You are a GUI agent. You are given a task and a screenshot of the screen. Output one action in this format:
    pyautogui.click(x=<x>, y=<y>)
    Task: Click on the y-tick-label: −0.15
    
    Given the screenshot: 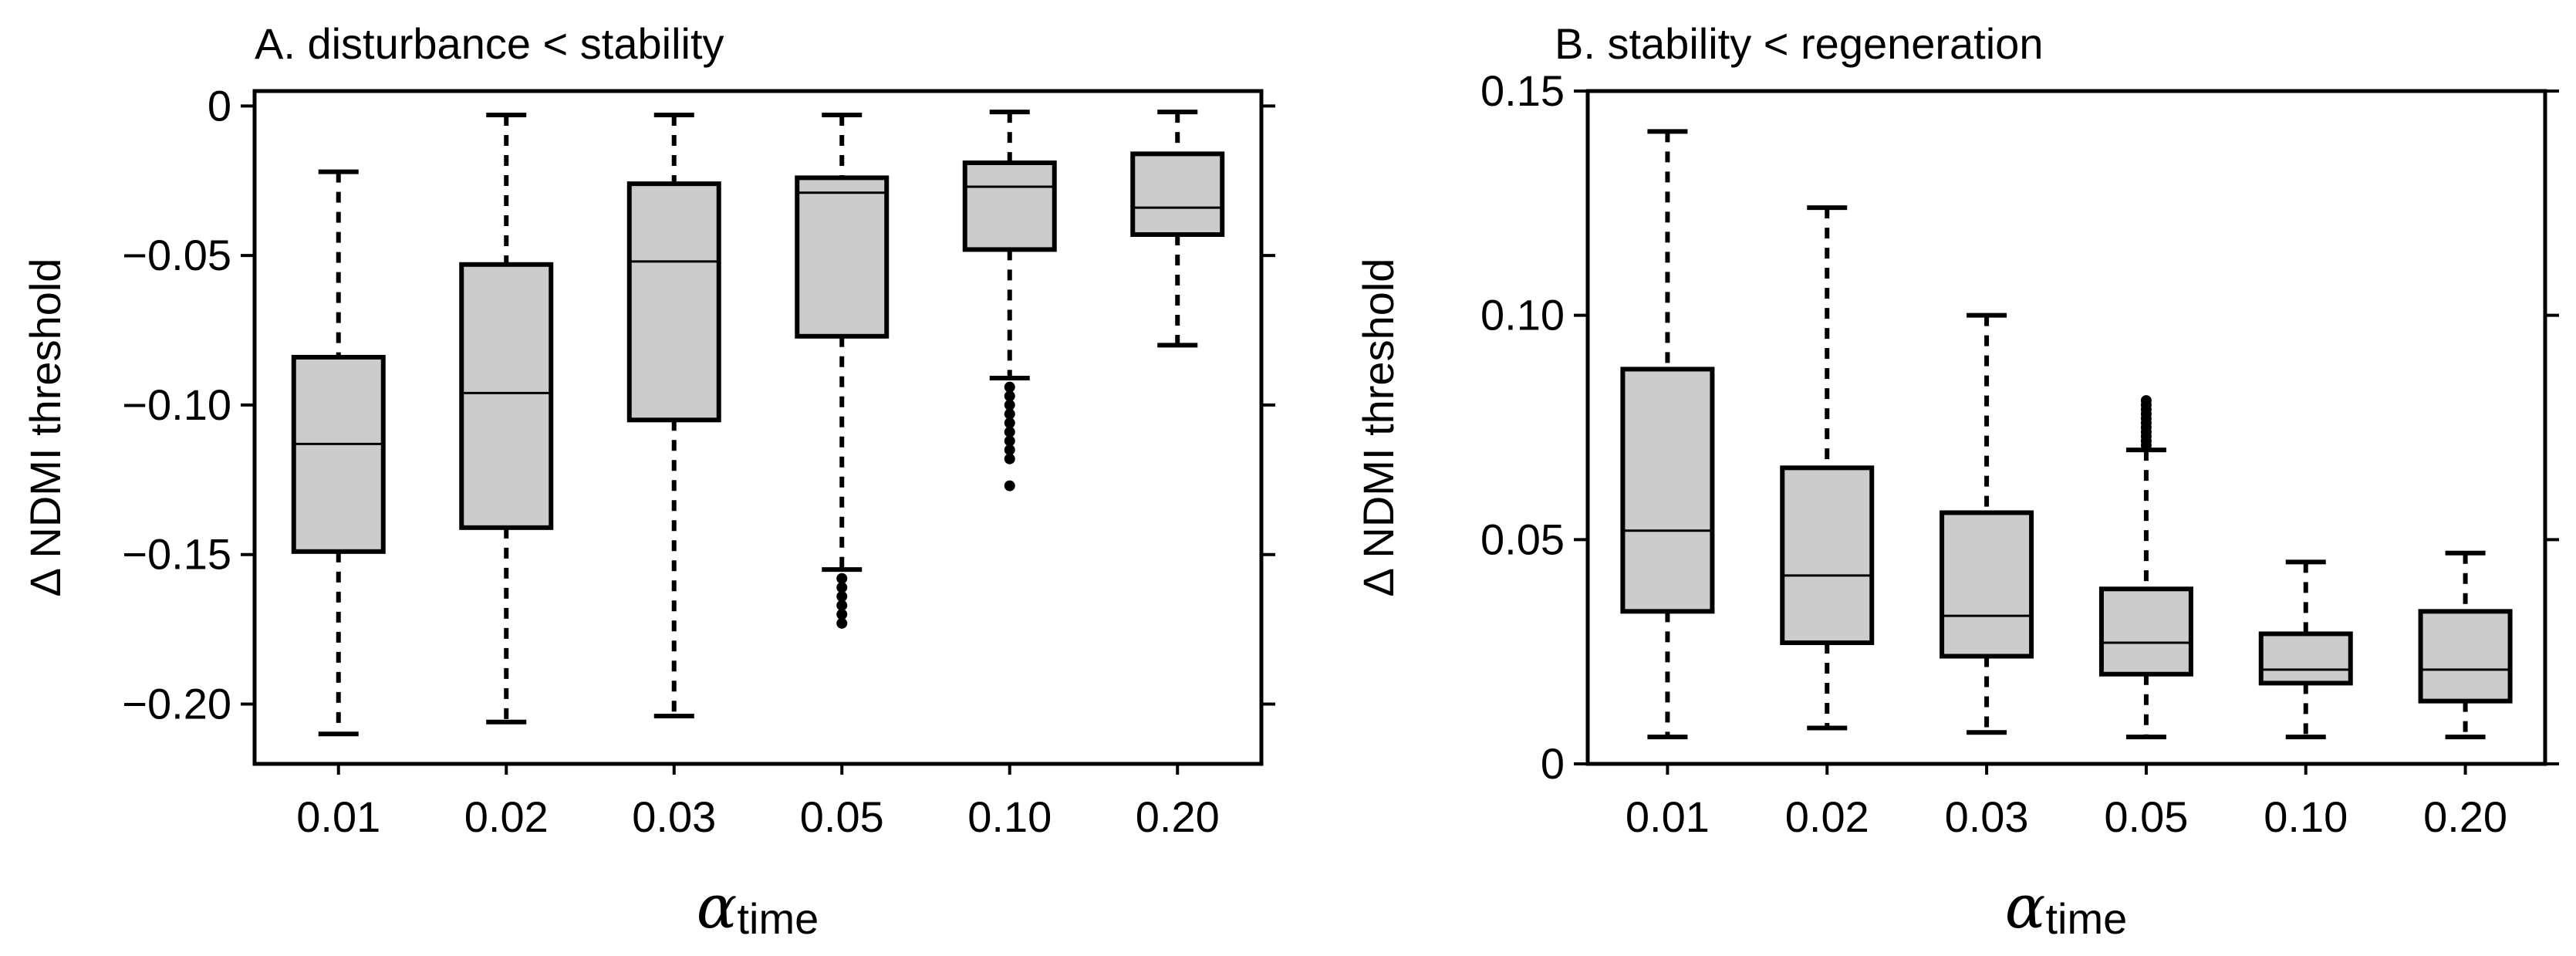 What is the action you would take?
    pyautogui.click(x=176, y=554)
    